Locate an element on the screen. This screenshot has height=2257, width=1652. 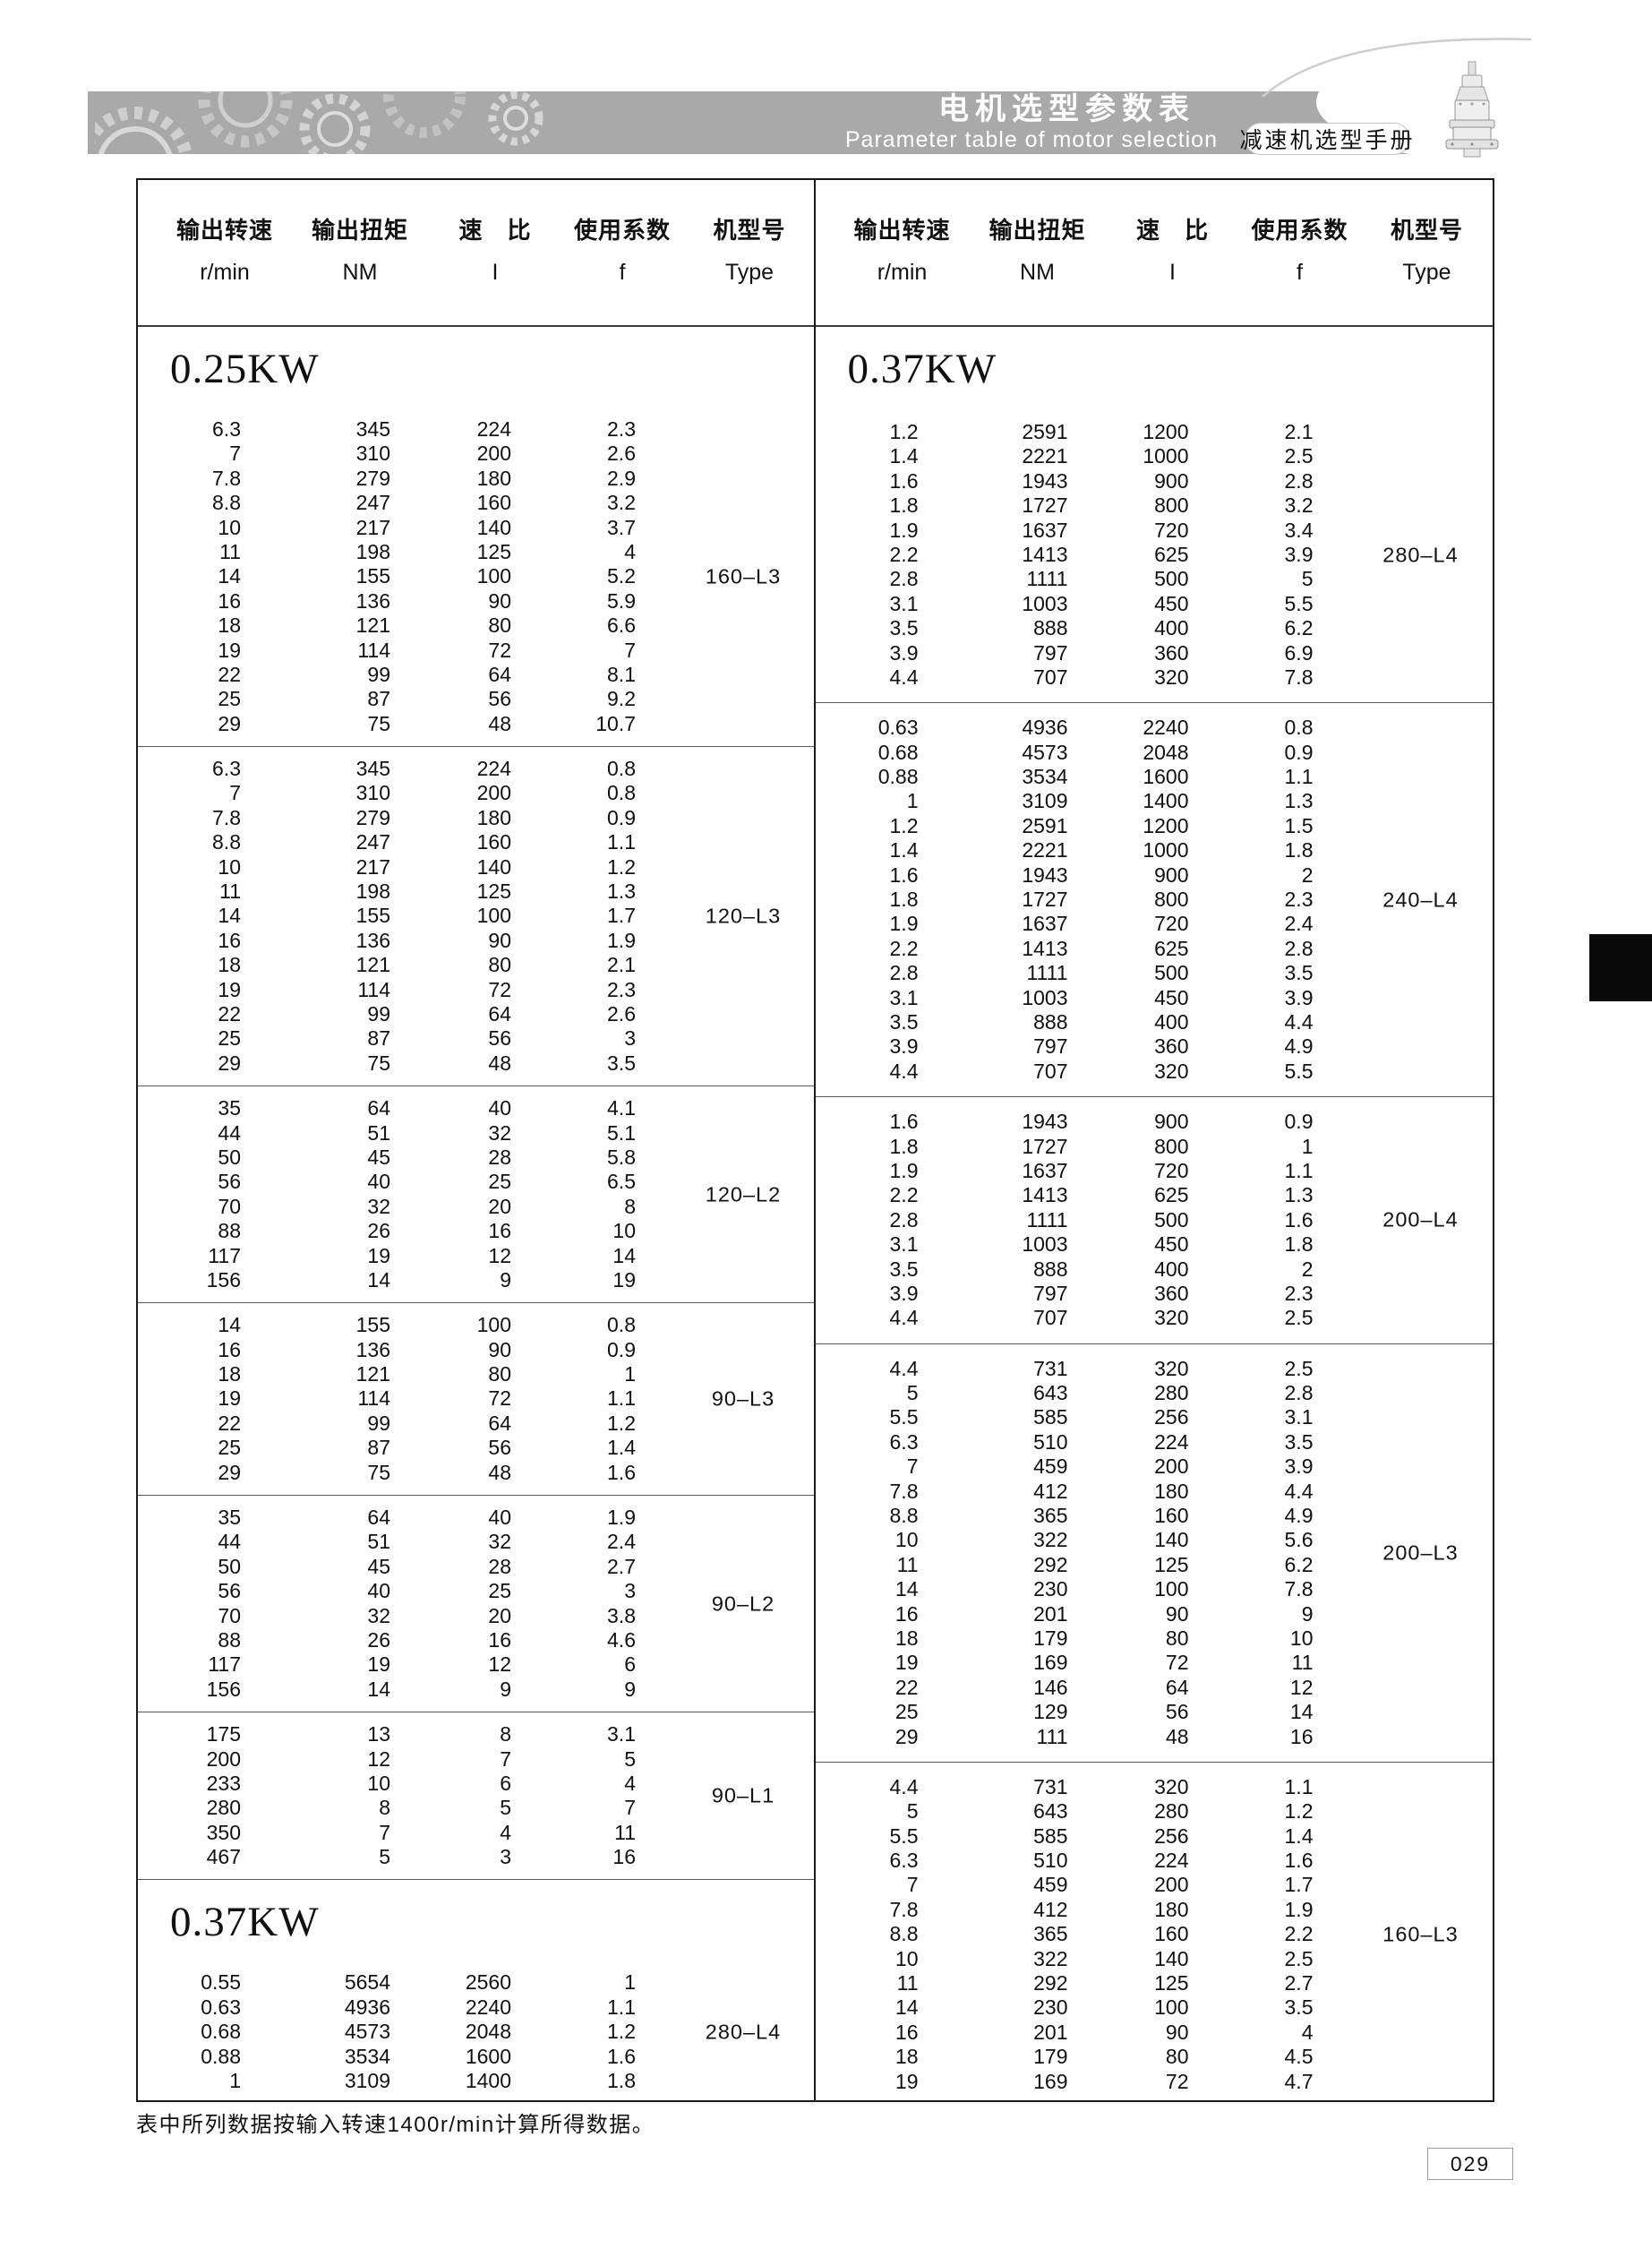
ratio-cell: 400 is located at coordinates (1171, 1022).